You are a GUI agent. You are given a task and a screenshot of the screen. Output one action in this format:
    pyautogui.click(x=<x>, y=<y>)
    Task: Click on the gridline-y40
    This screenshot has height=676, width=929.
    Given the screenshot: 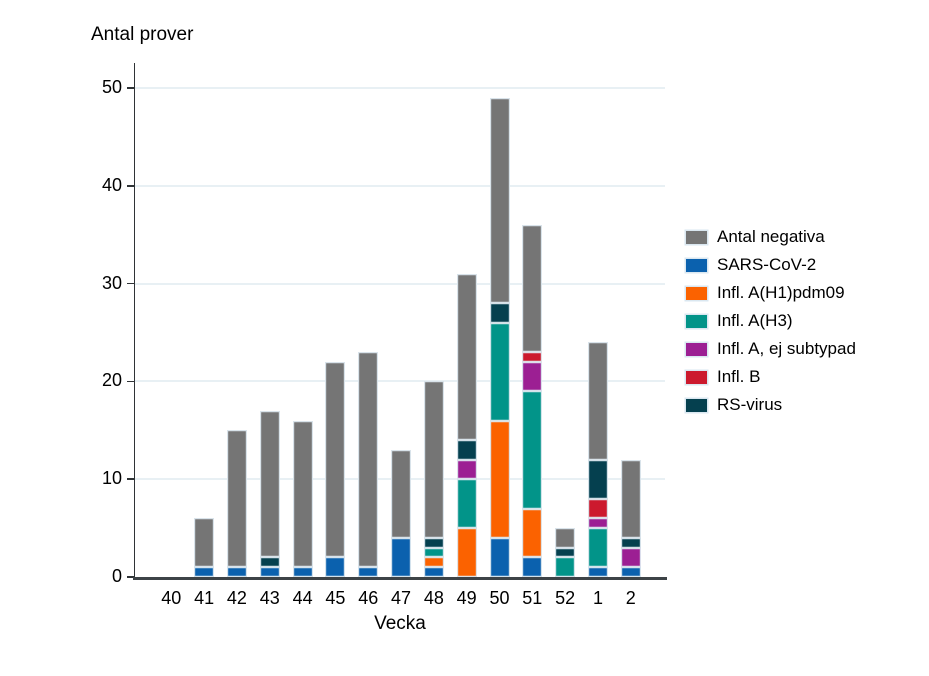 What is the action you would take?
    pyautogui.click(x=400, y=185)
    